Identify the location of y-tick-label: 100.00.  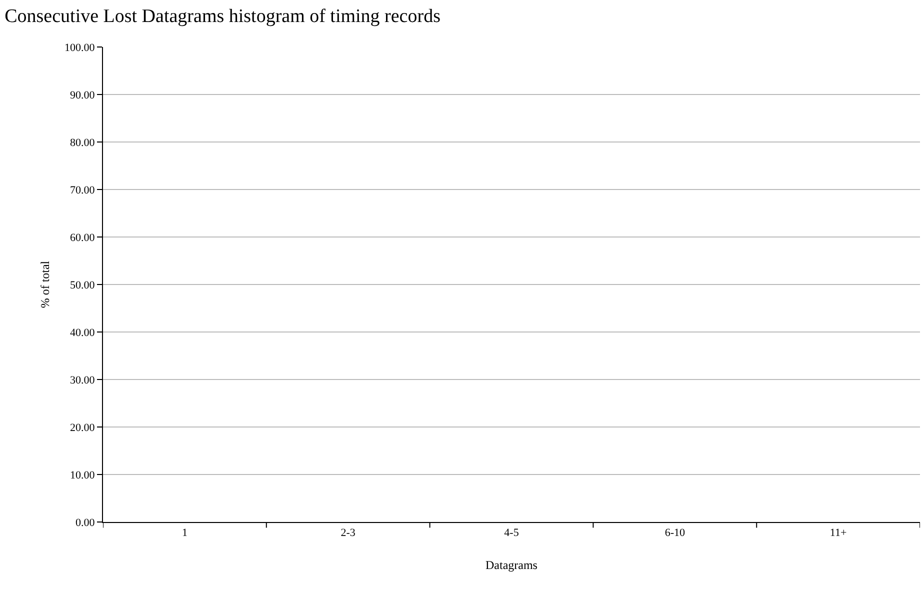
(80, 48).